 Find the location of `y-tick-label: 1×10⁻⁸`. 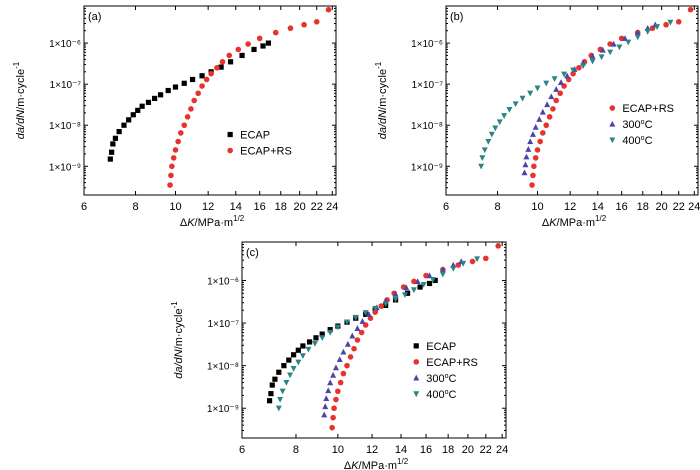

y-tick-label: 1×10⁻⁸ is located at coordinates (427, 126).